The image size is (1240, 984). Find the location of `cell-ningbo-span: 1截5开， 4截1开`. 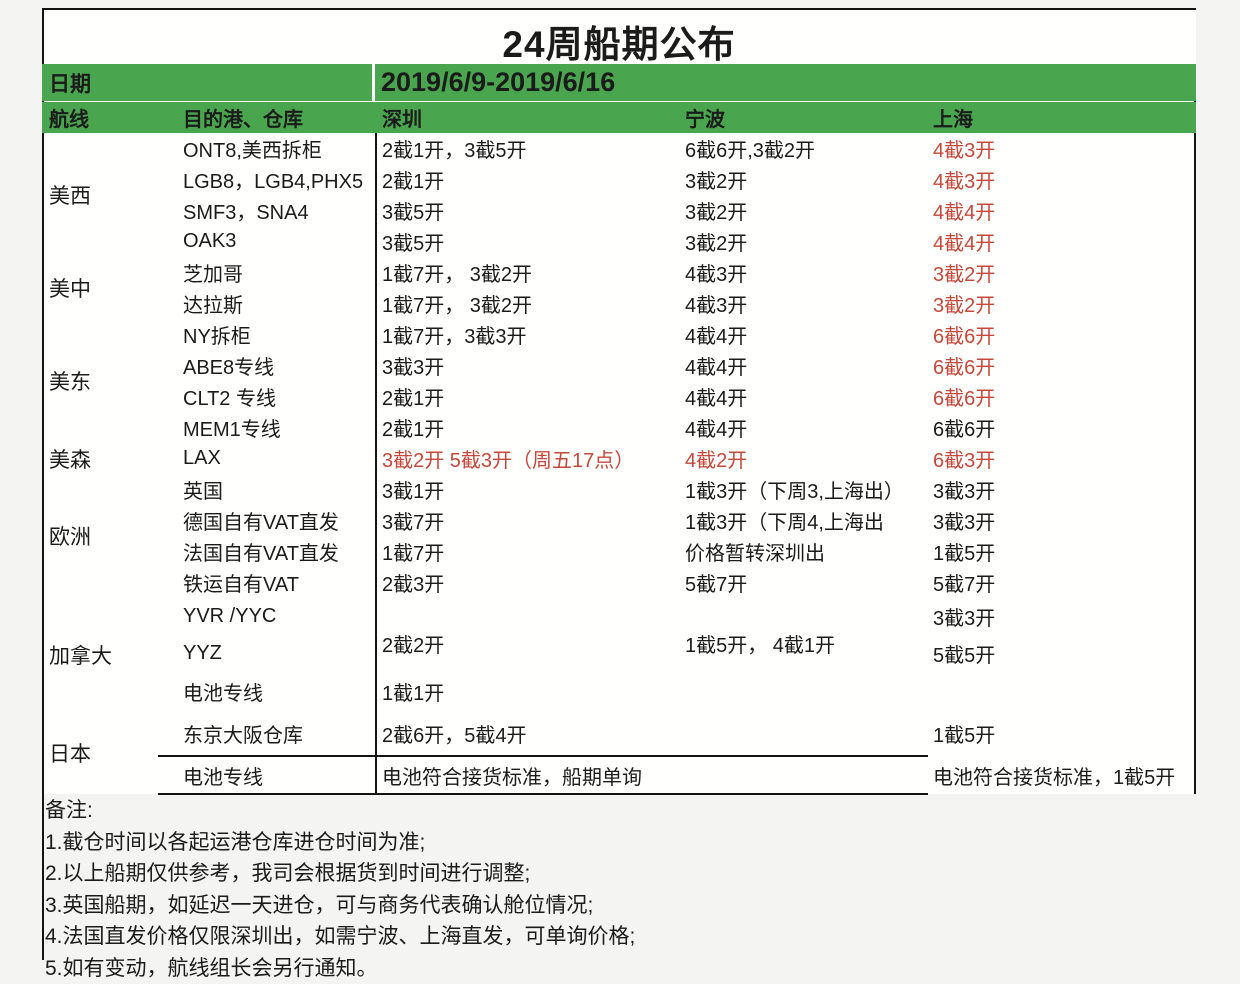

cell-ningbo-span: 1截5开， 4截1开 is located at coordinates (806, 643).